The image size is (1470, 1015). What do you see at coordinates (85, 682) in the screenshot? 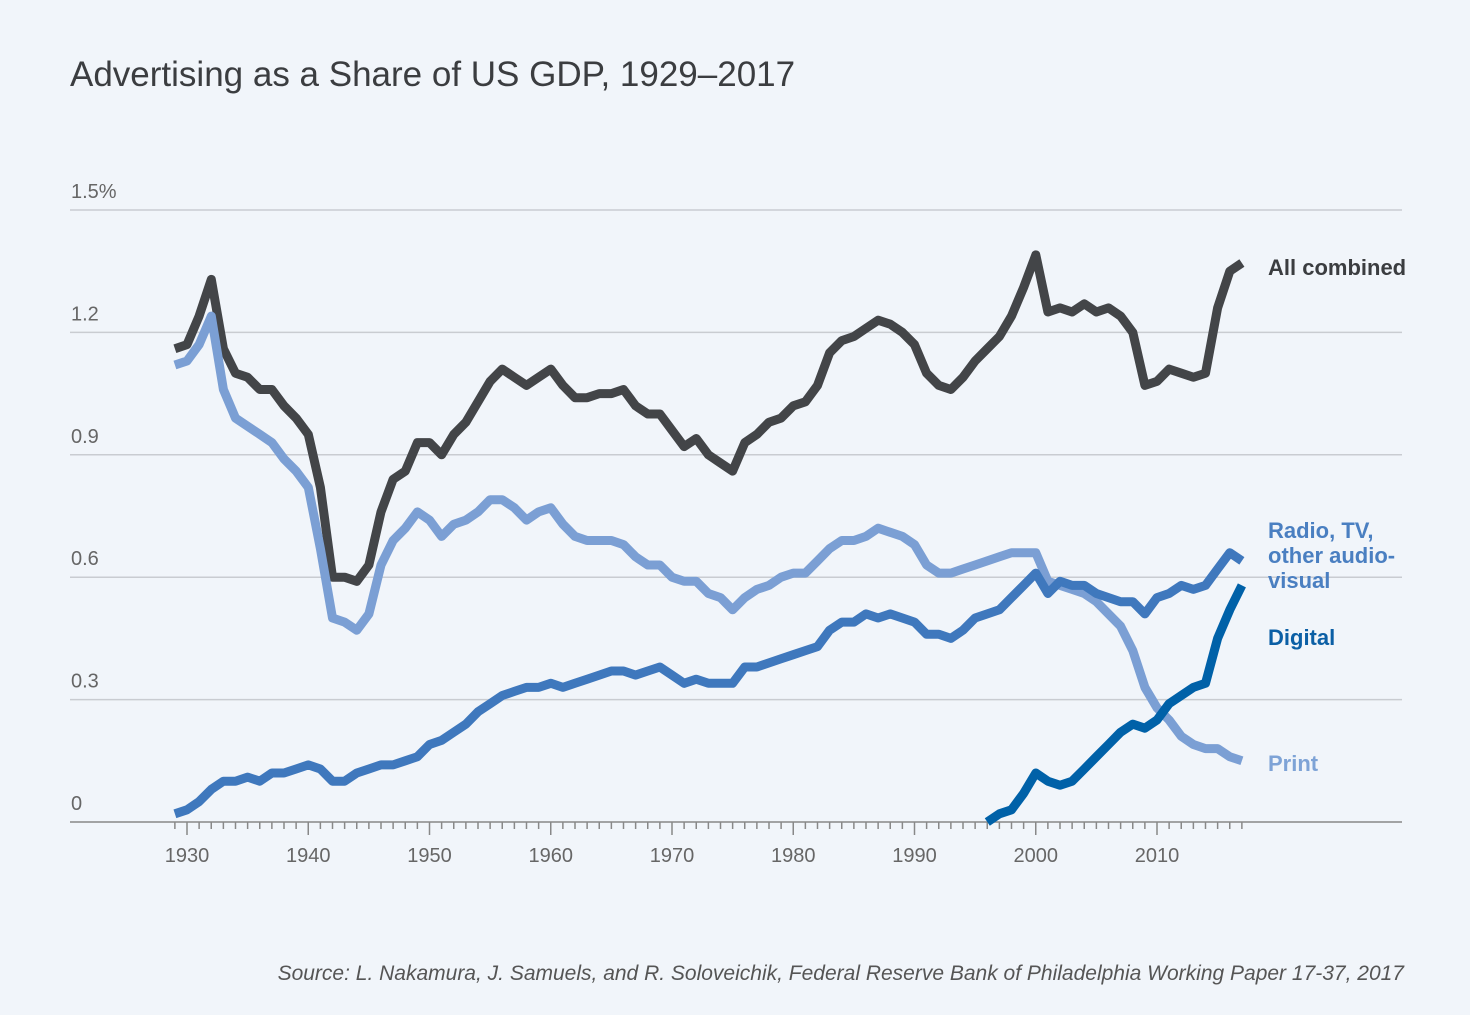
I see `y-tick-label: 0.3` at bounding box center [85, 682].